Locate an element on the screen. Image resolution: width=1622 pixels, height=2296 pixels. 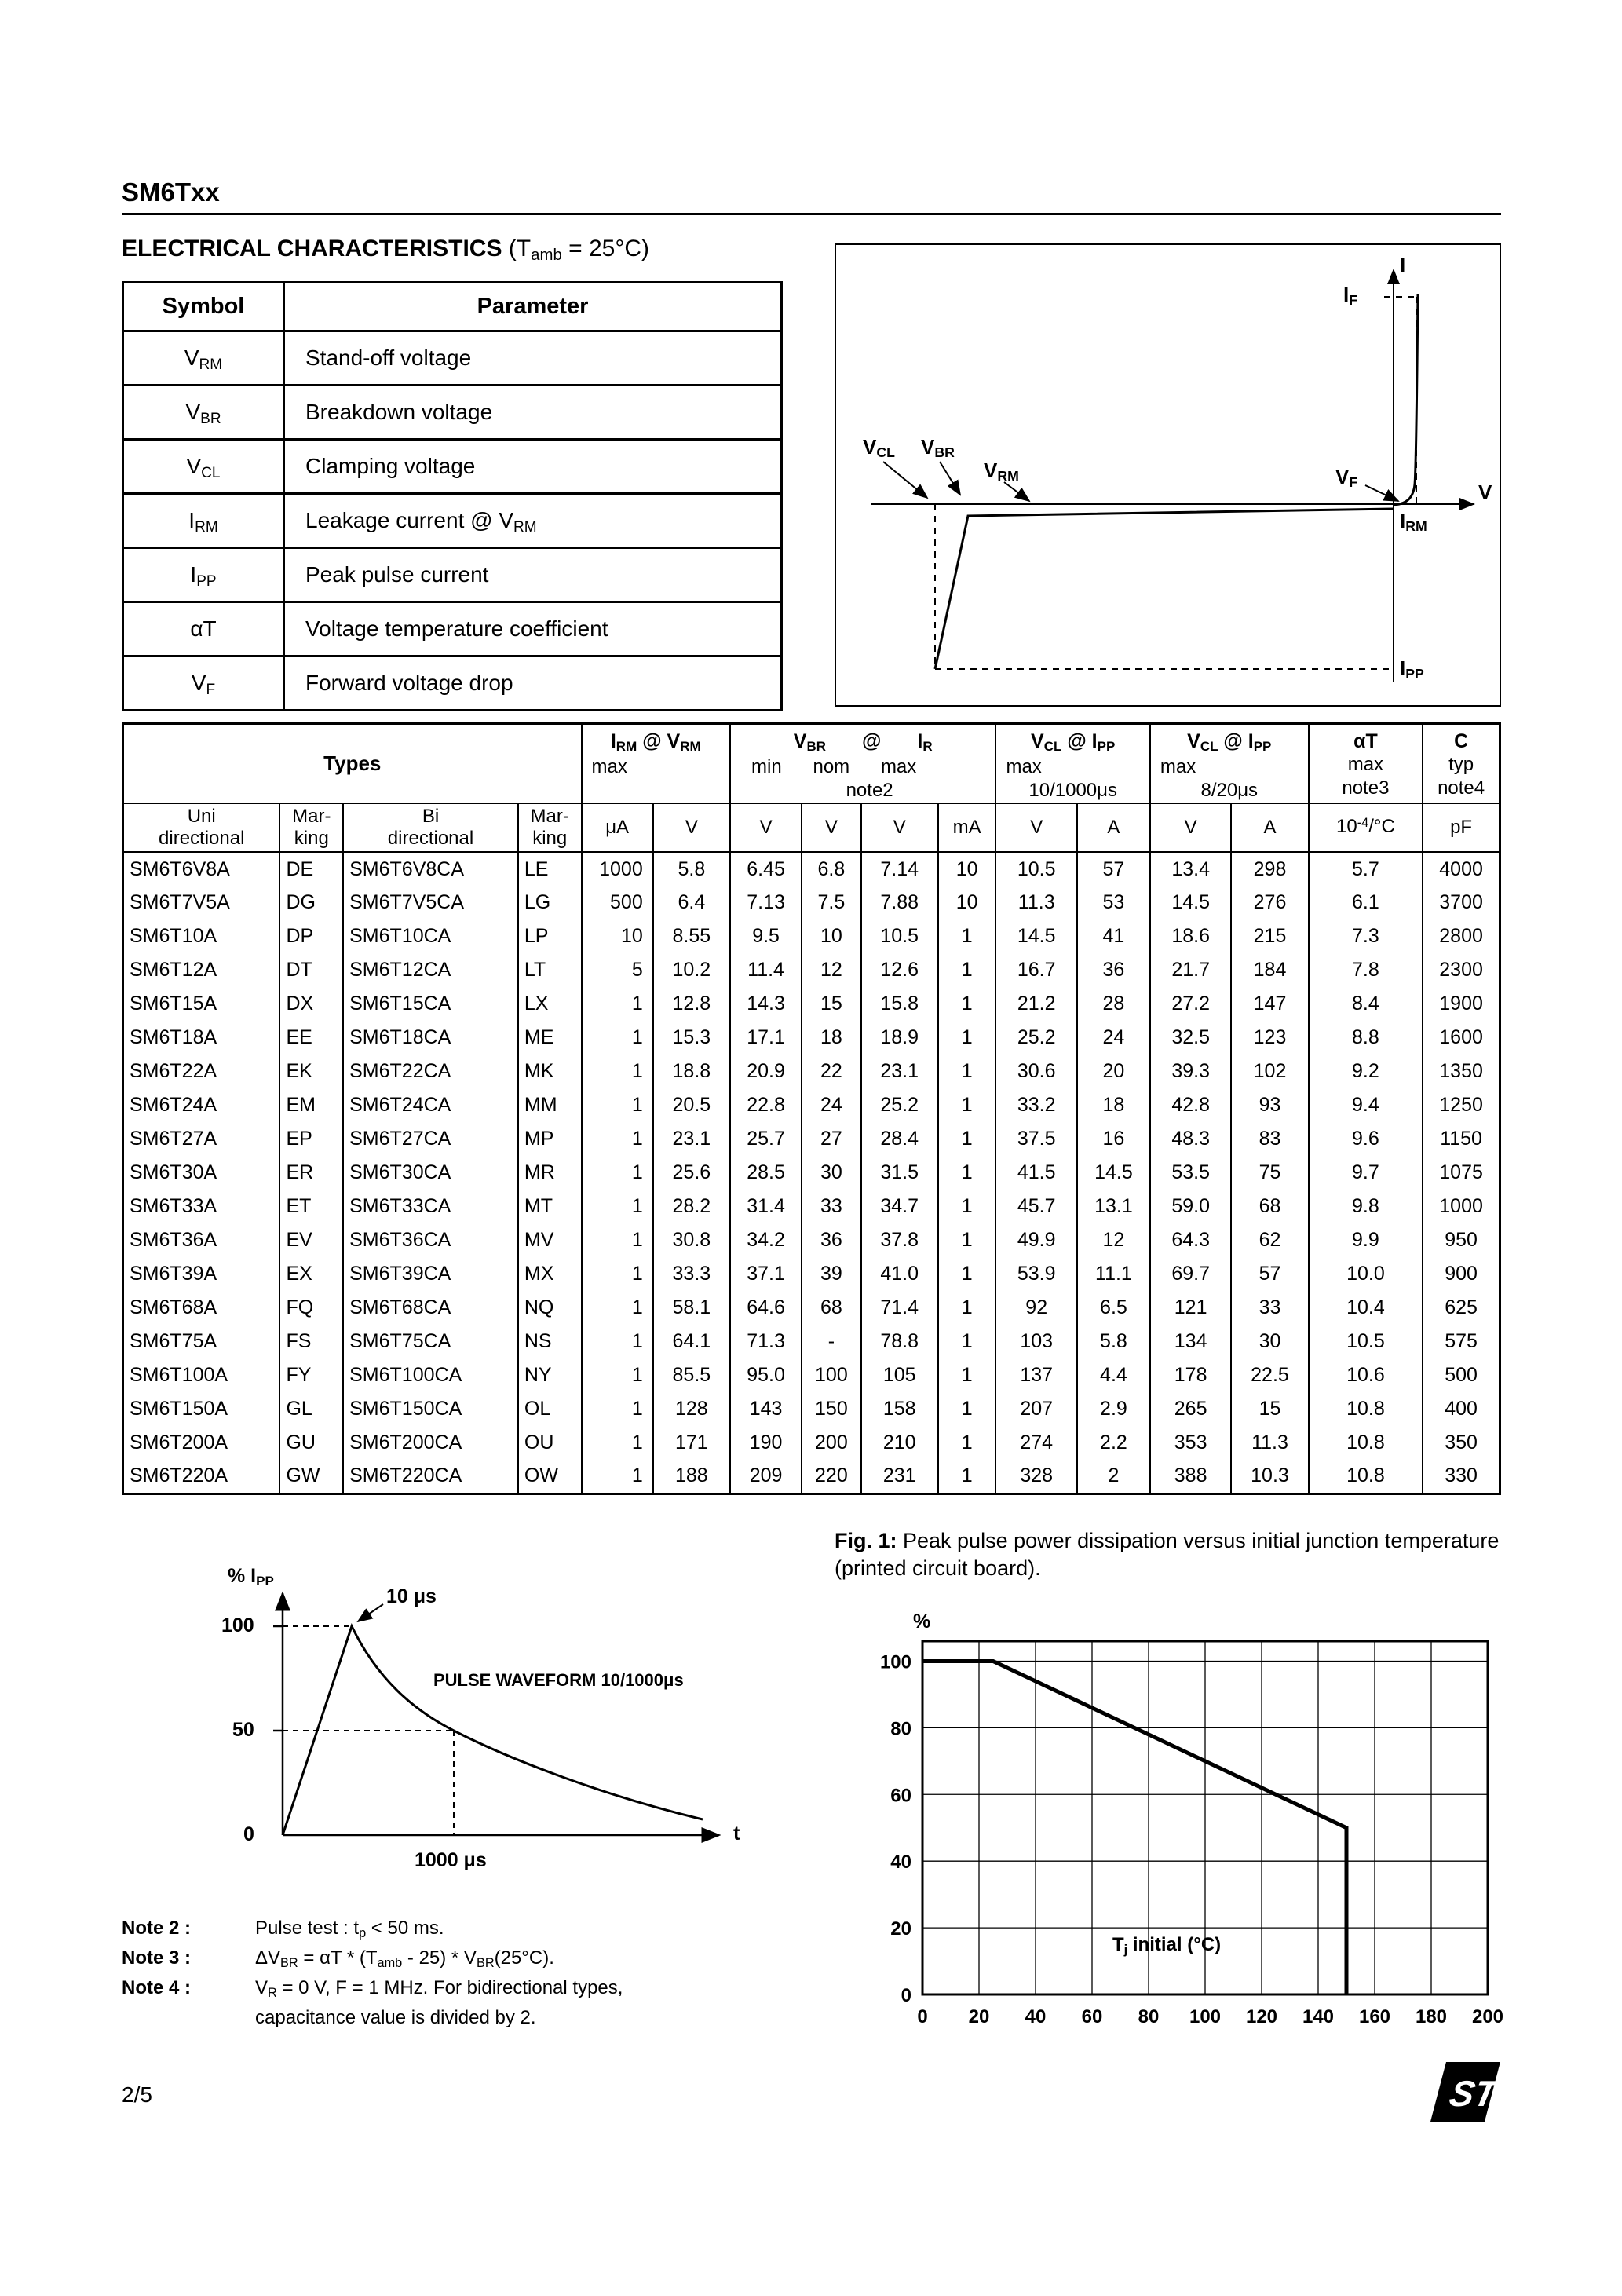
value-cell: 8.8 is located at coordinates (1365, 1038).